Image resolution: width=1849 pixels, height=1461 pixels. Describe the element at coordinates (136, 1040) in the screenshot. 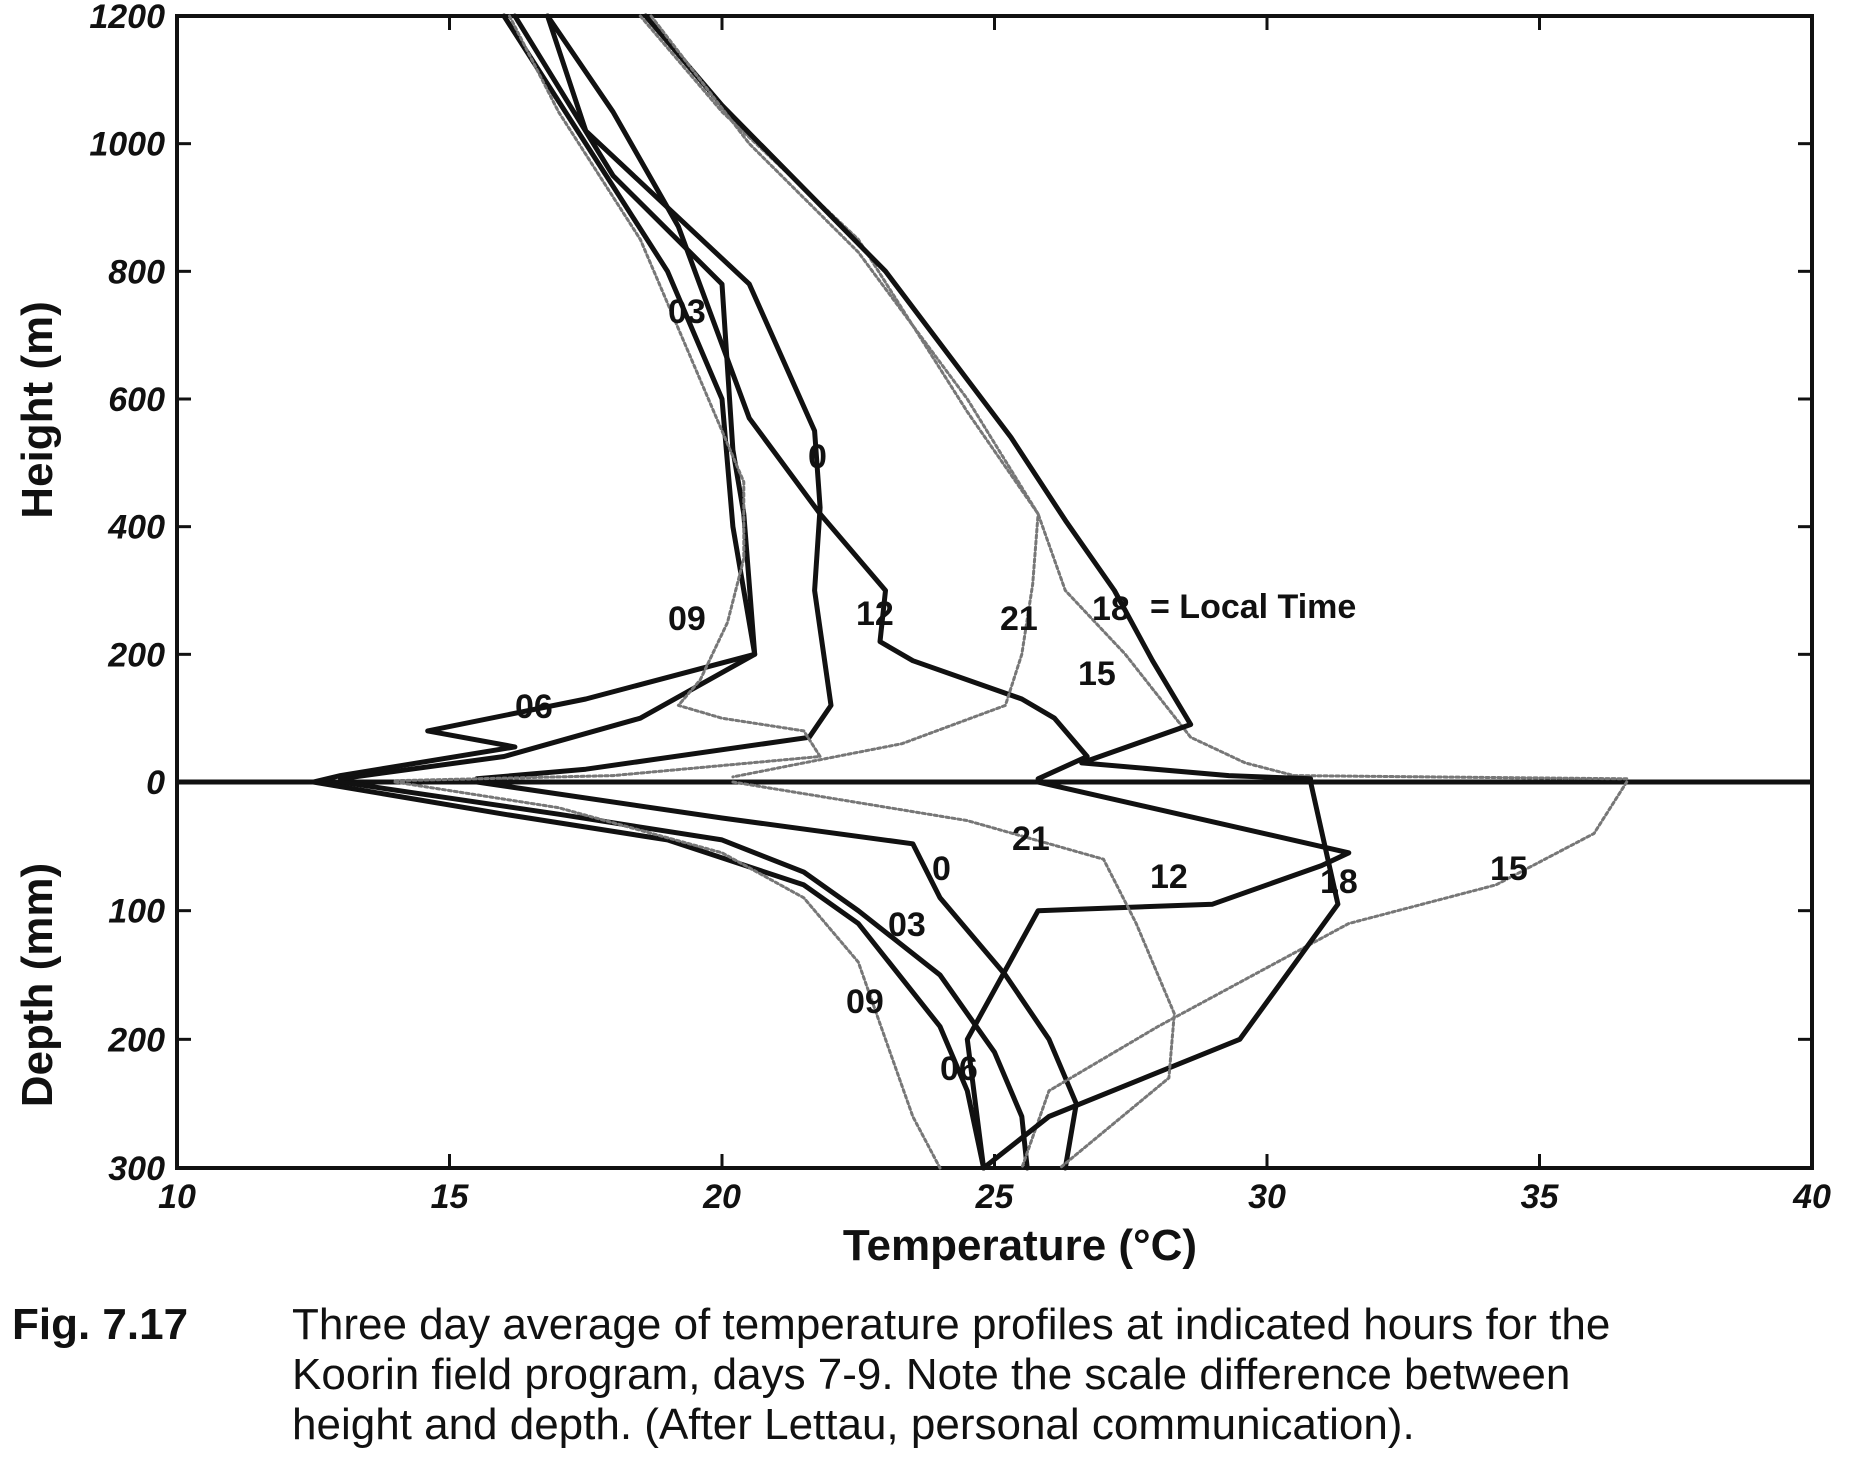

I see `depth-tick-label-200: 200` at that location.